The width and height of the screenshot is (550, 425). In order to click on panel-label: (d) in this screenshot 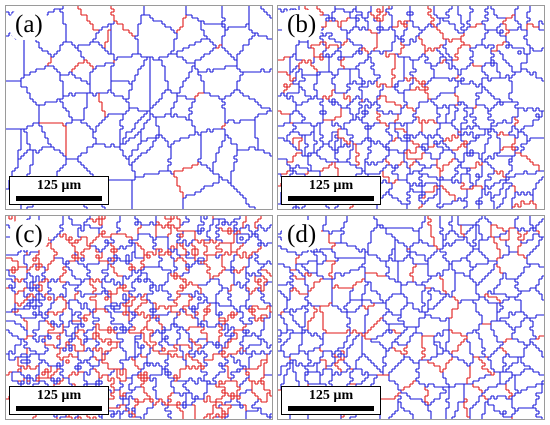, I will do `click(302, 235)`.